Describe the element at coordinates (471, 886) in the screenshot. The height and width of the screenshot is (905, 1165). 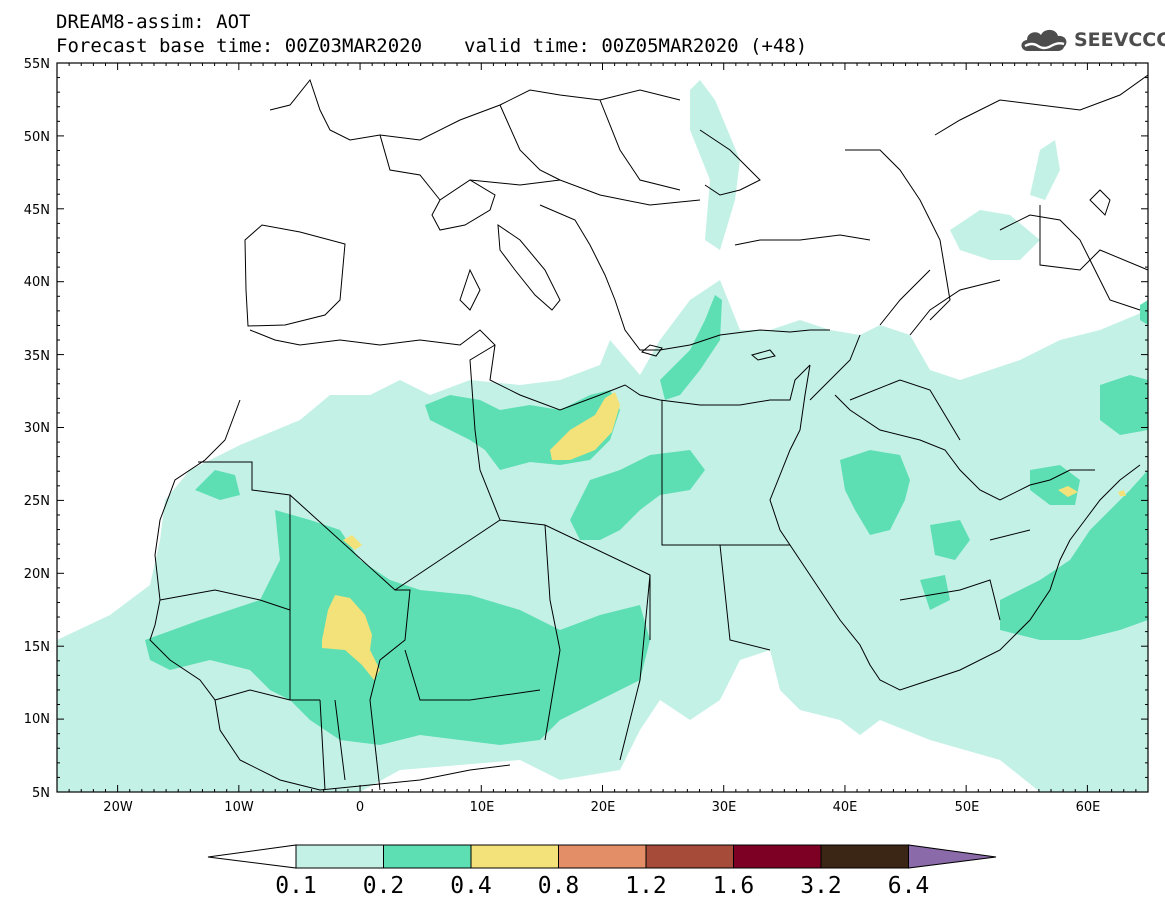
I see `colorbar-label: 0.4` at that location.